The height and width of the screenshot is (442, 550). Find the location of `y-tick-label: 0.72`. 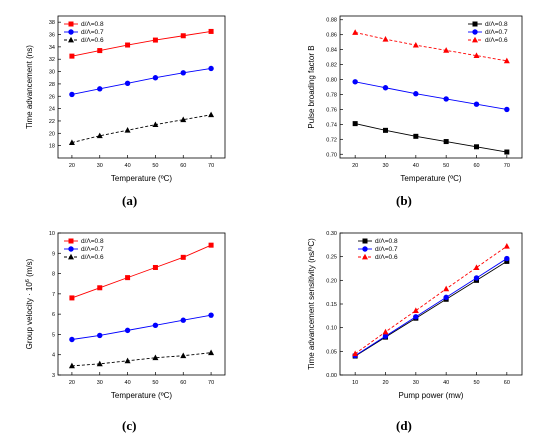

y-tick-label: 0.72 is located at coordinates (331, 140).